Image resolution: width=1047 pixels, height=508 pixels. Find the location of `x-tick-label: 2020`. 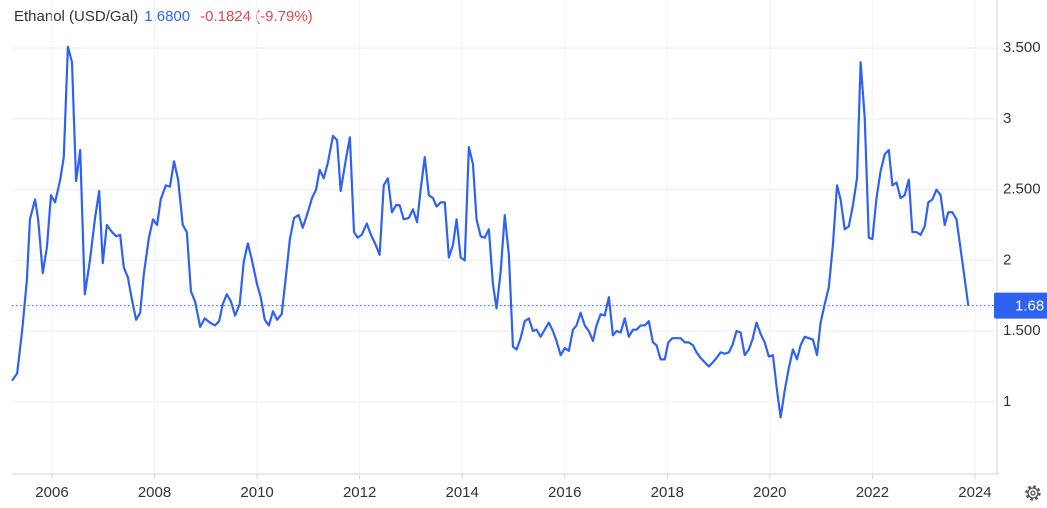

x-tick-label: 2020 is located at coordinates (769, 492).